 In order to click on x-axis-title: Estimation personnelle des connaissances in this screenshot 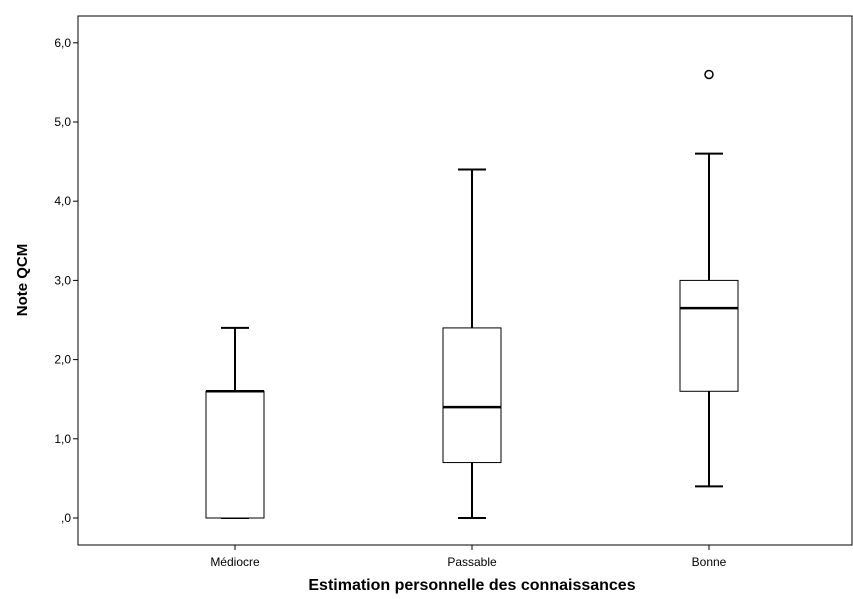, I will do `click(471, 585)`.